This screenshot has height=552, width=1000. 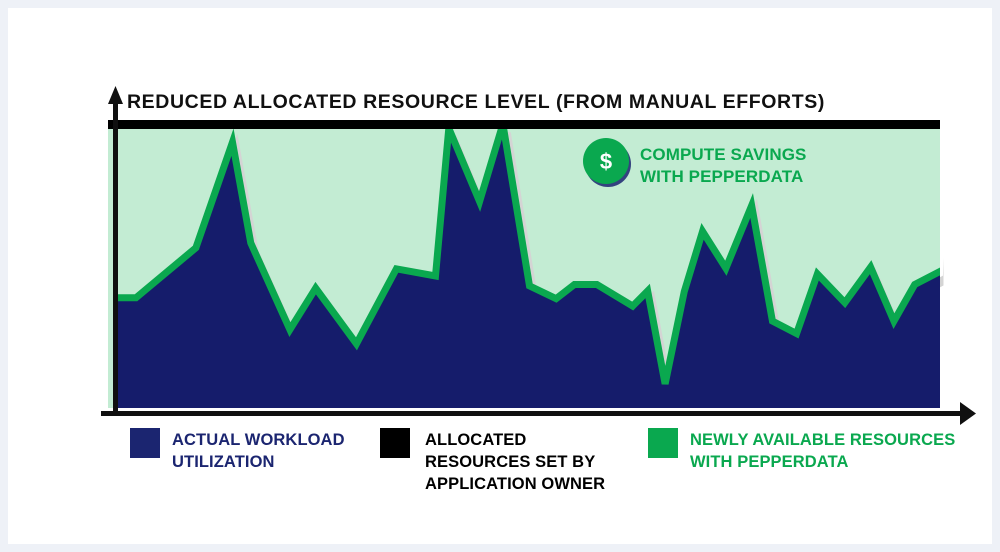 I want to click on legend-label-newly-available-line-1: NEWLY AVAILABLE RESOURCES, so click(x=822, y=440).